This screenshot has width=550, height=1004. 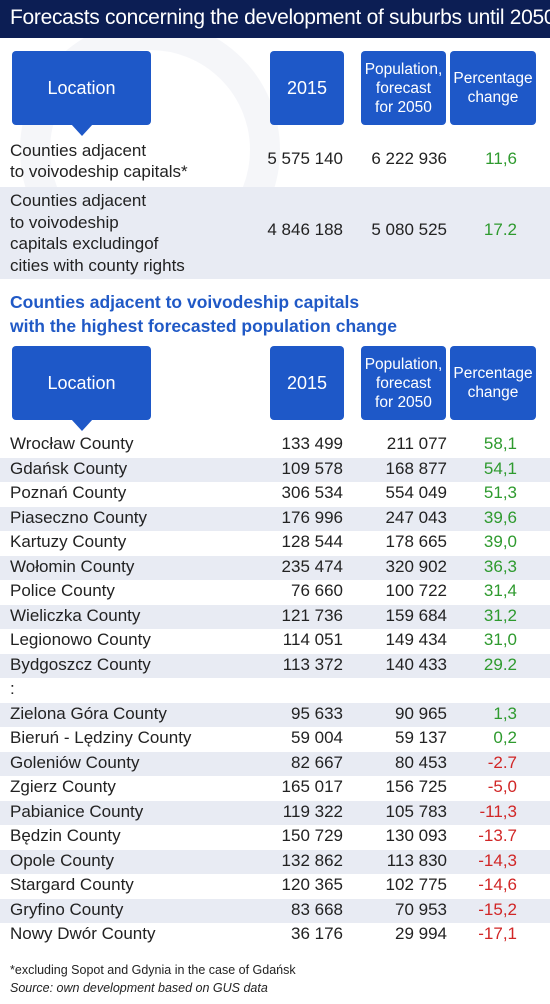 What do you see at coordinates (312, 468) in the screenshot?
I see `row-2015: 109 578` at bounding box center [312, 468].